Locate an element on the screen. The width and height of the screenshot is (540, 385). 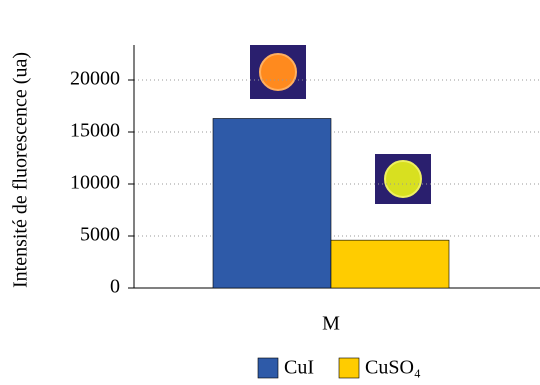
y-tick-label: 20000 is located at coordinates (95, 79).